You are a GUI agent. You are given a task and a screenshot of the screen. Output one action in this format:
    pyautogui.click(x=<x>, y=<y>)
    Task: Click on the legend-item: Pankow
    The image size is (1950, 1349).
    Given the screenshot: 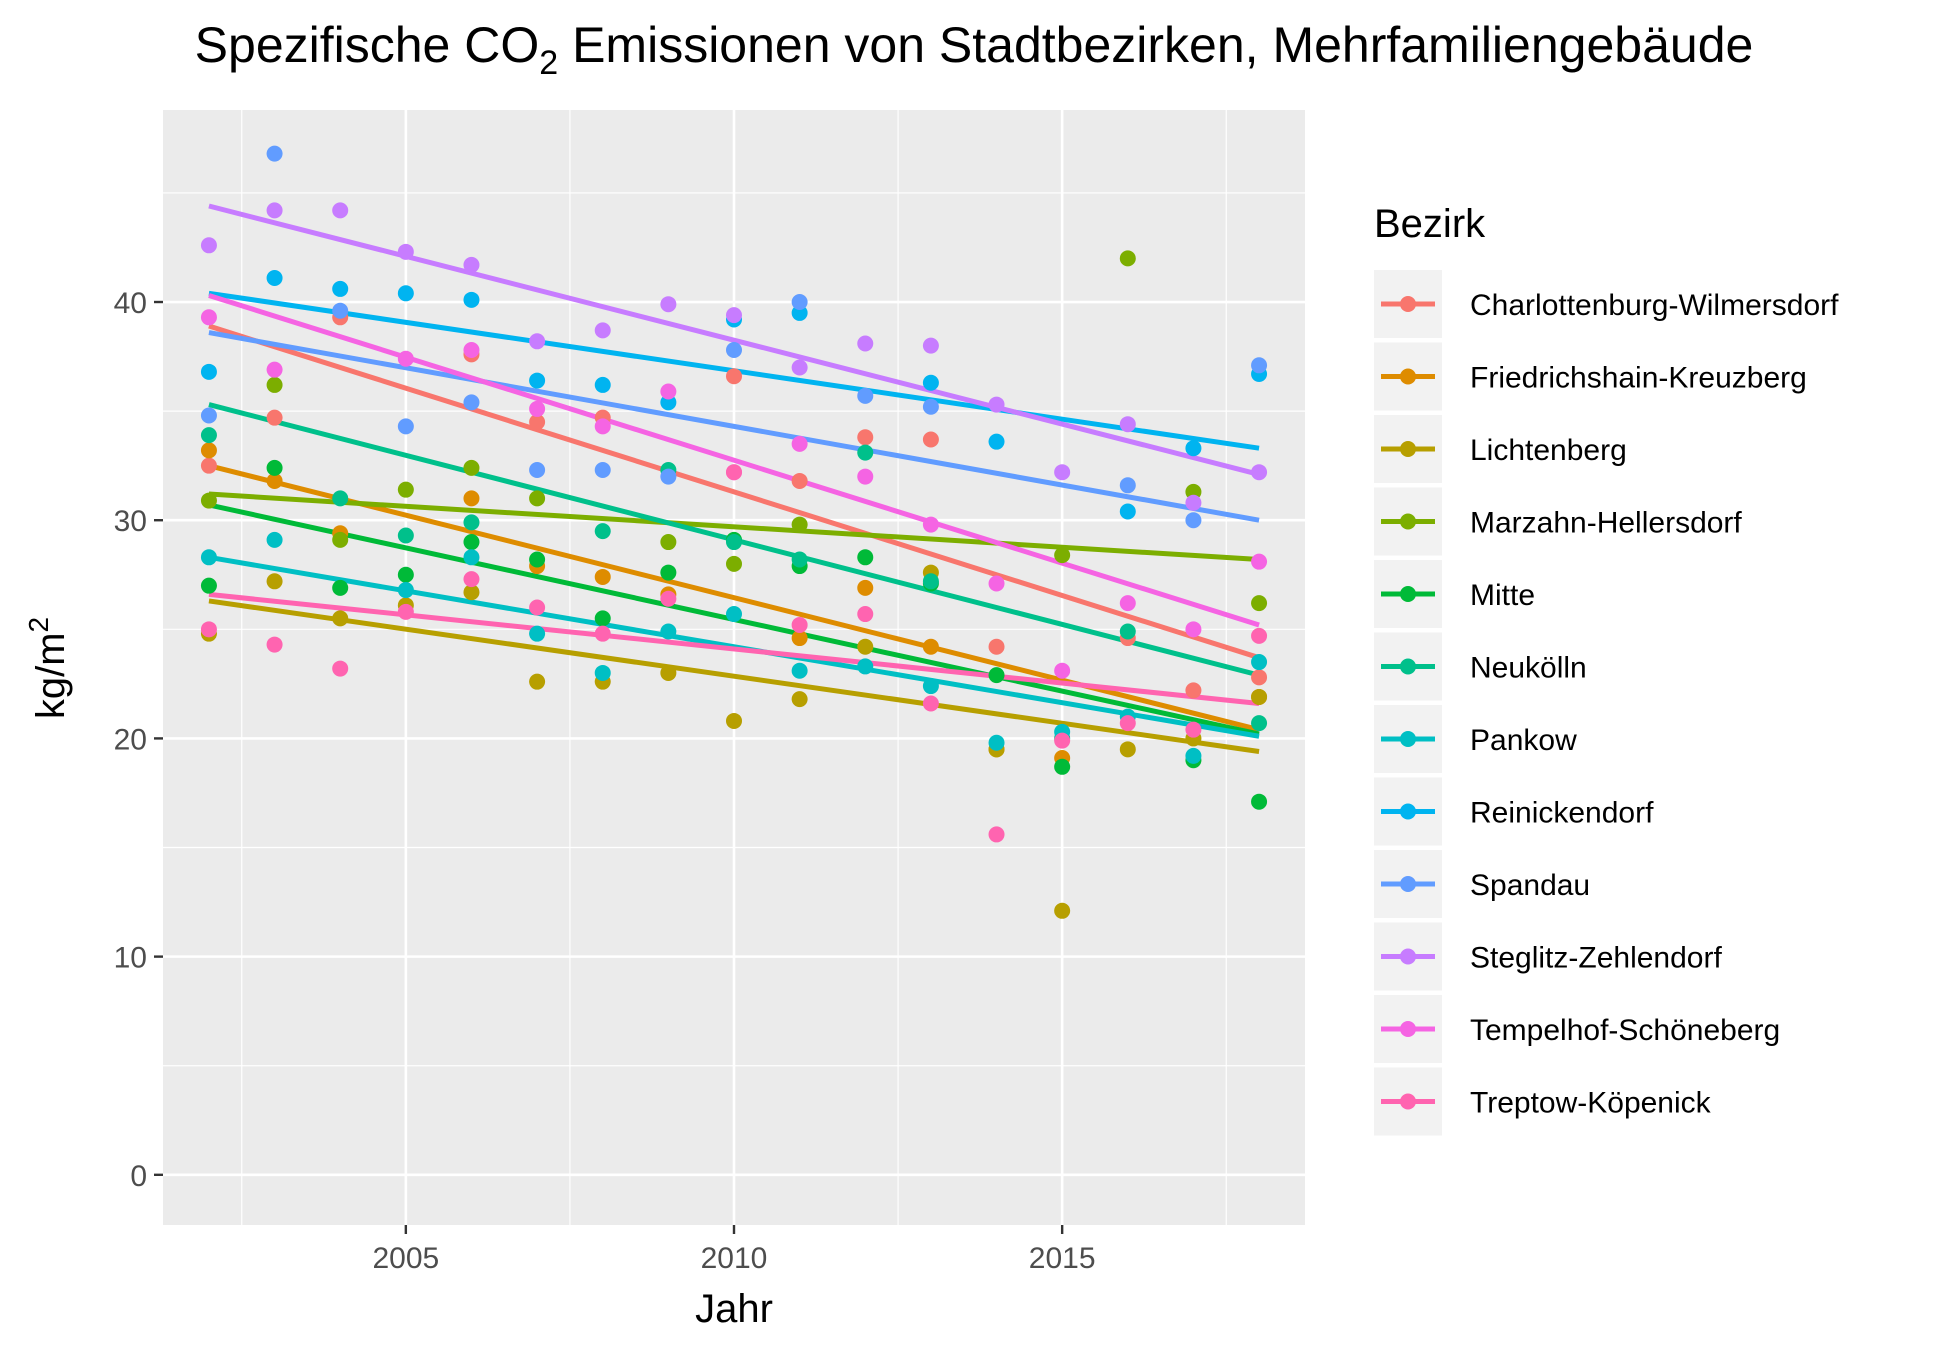 What is the action you would take?
    pyautogui.click(x=1475, y=739)
    